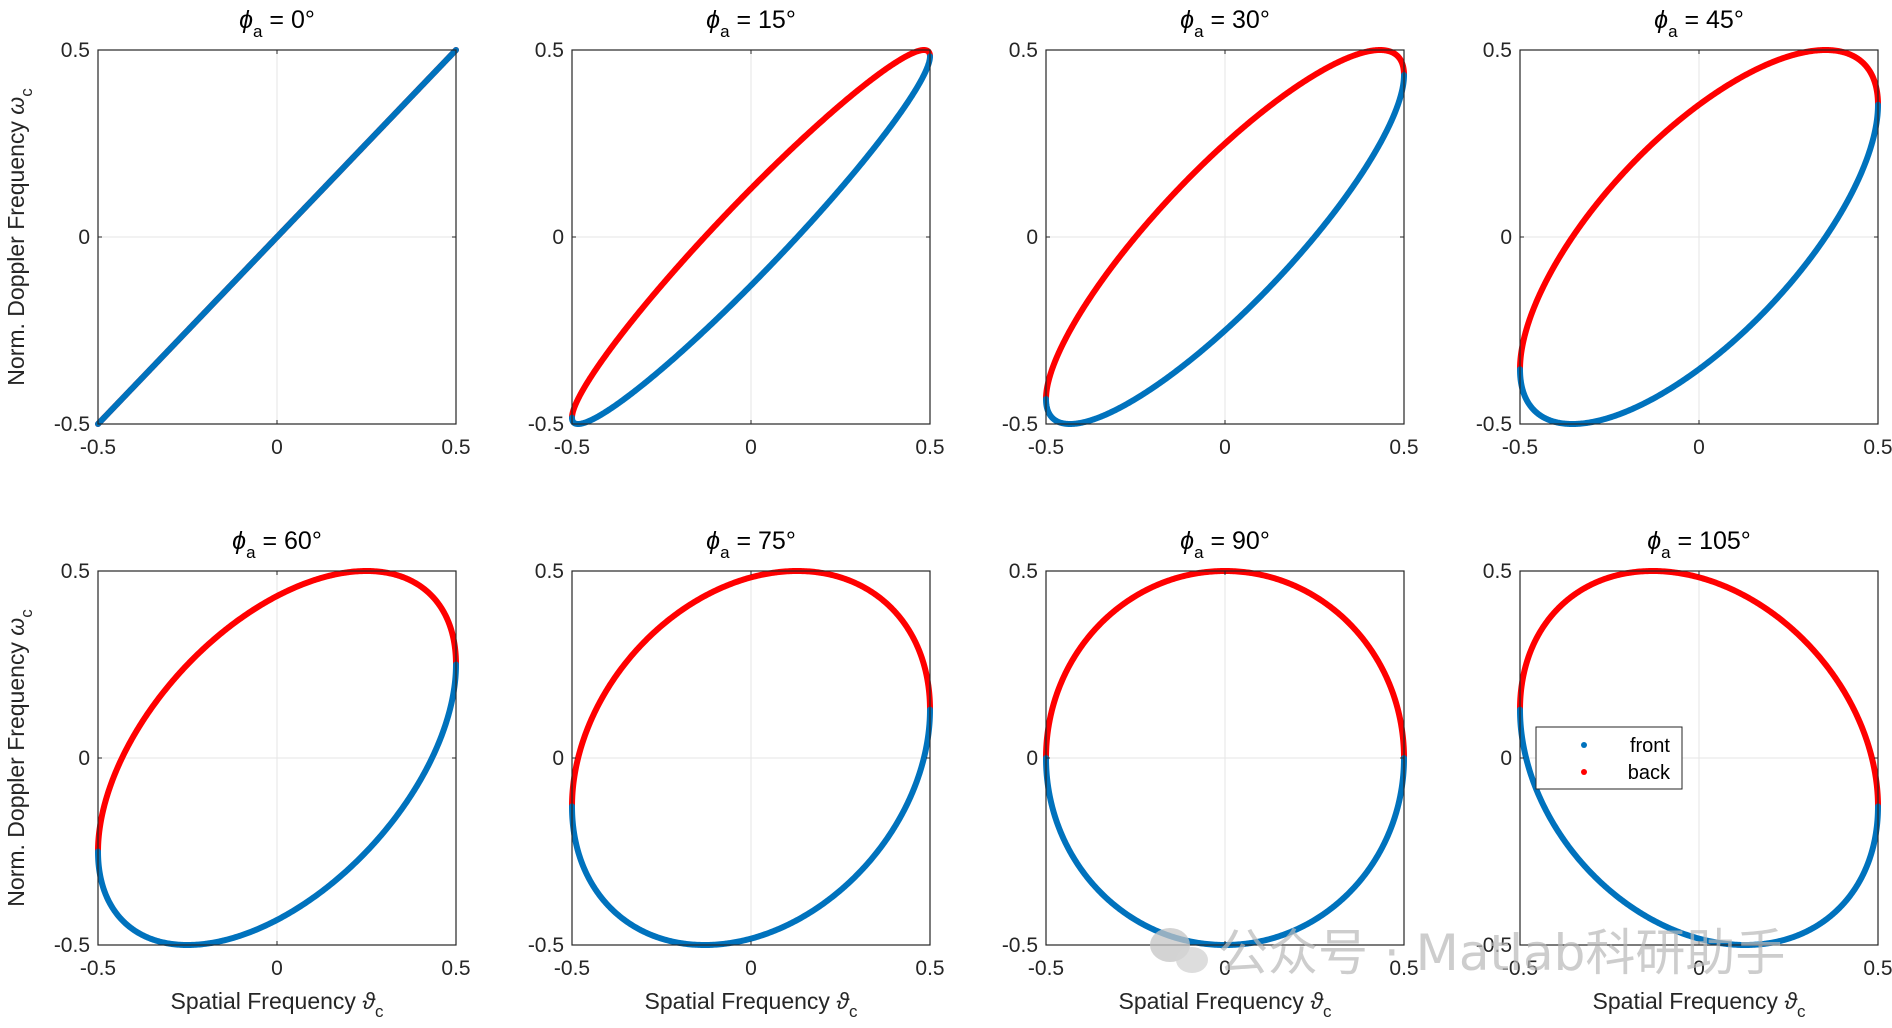 This screenshot has height=1028, width=1892. I want to click on legend-marker-front, so click(1584, 745).